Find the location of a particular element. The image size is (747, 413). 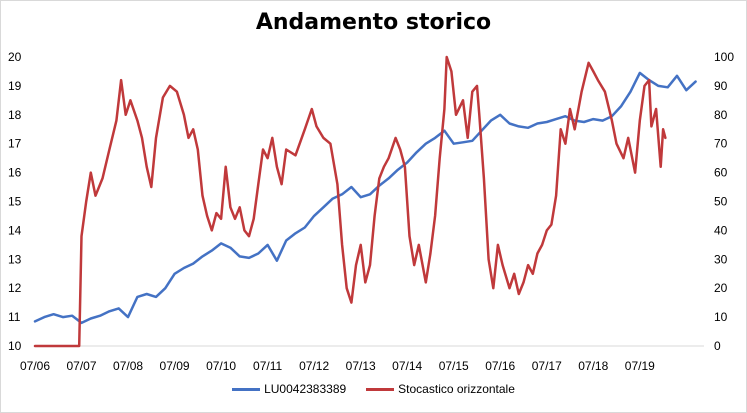

y-left-tick-label: 15 is located at coordinates (15, 202).